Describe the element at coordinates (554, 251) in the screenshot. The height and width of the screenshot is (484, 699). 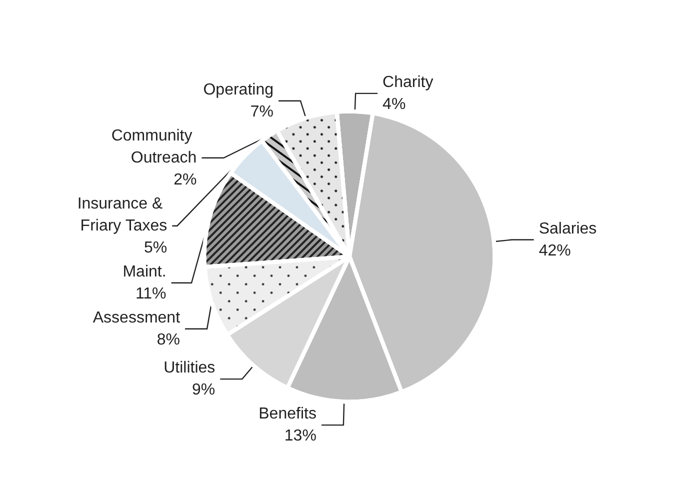
I see `data-label: 42%` at that location.